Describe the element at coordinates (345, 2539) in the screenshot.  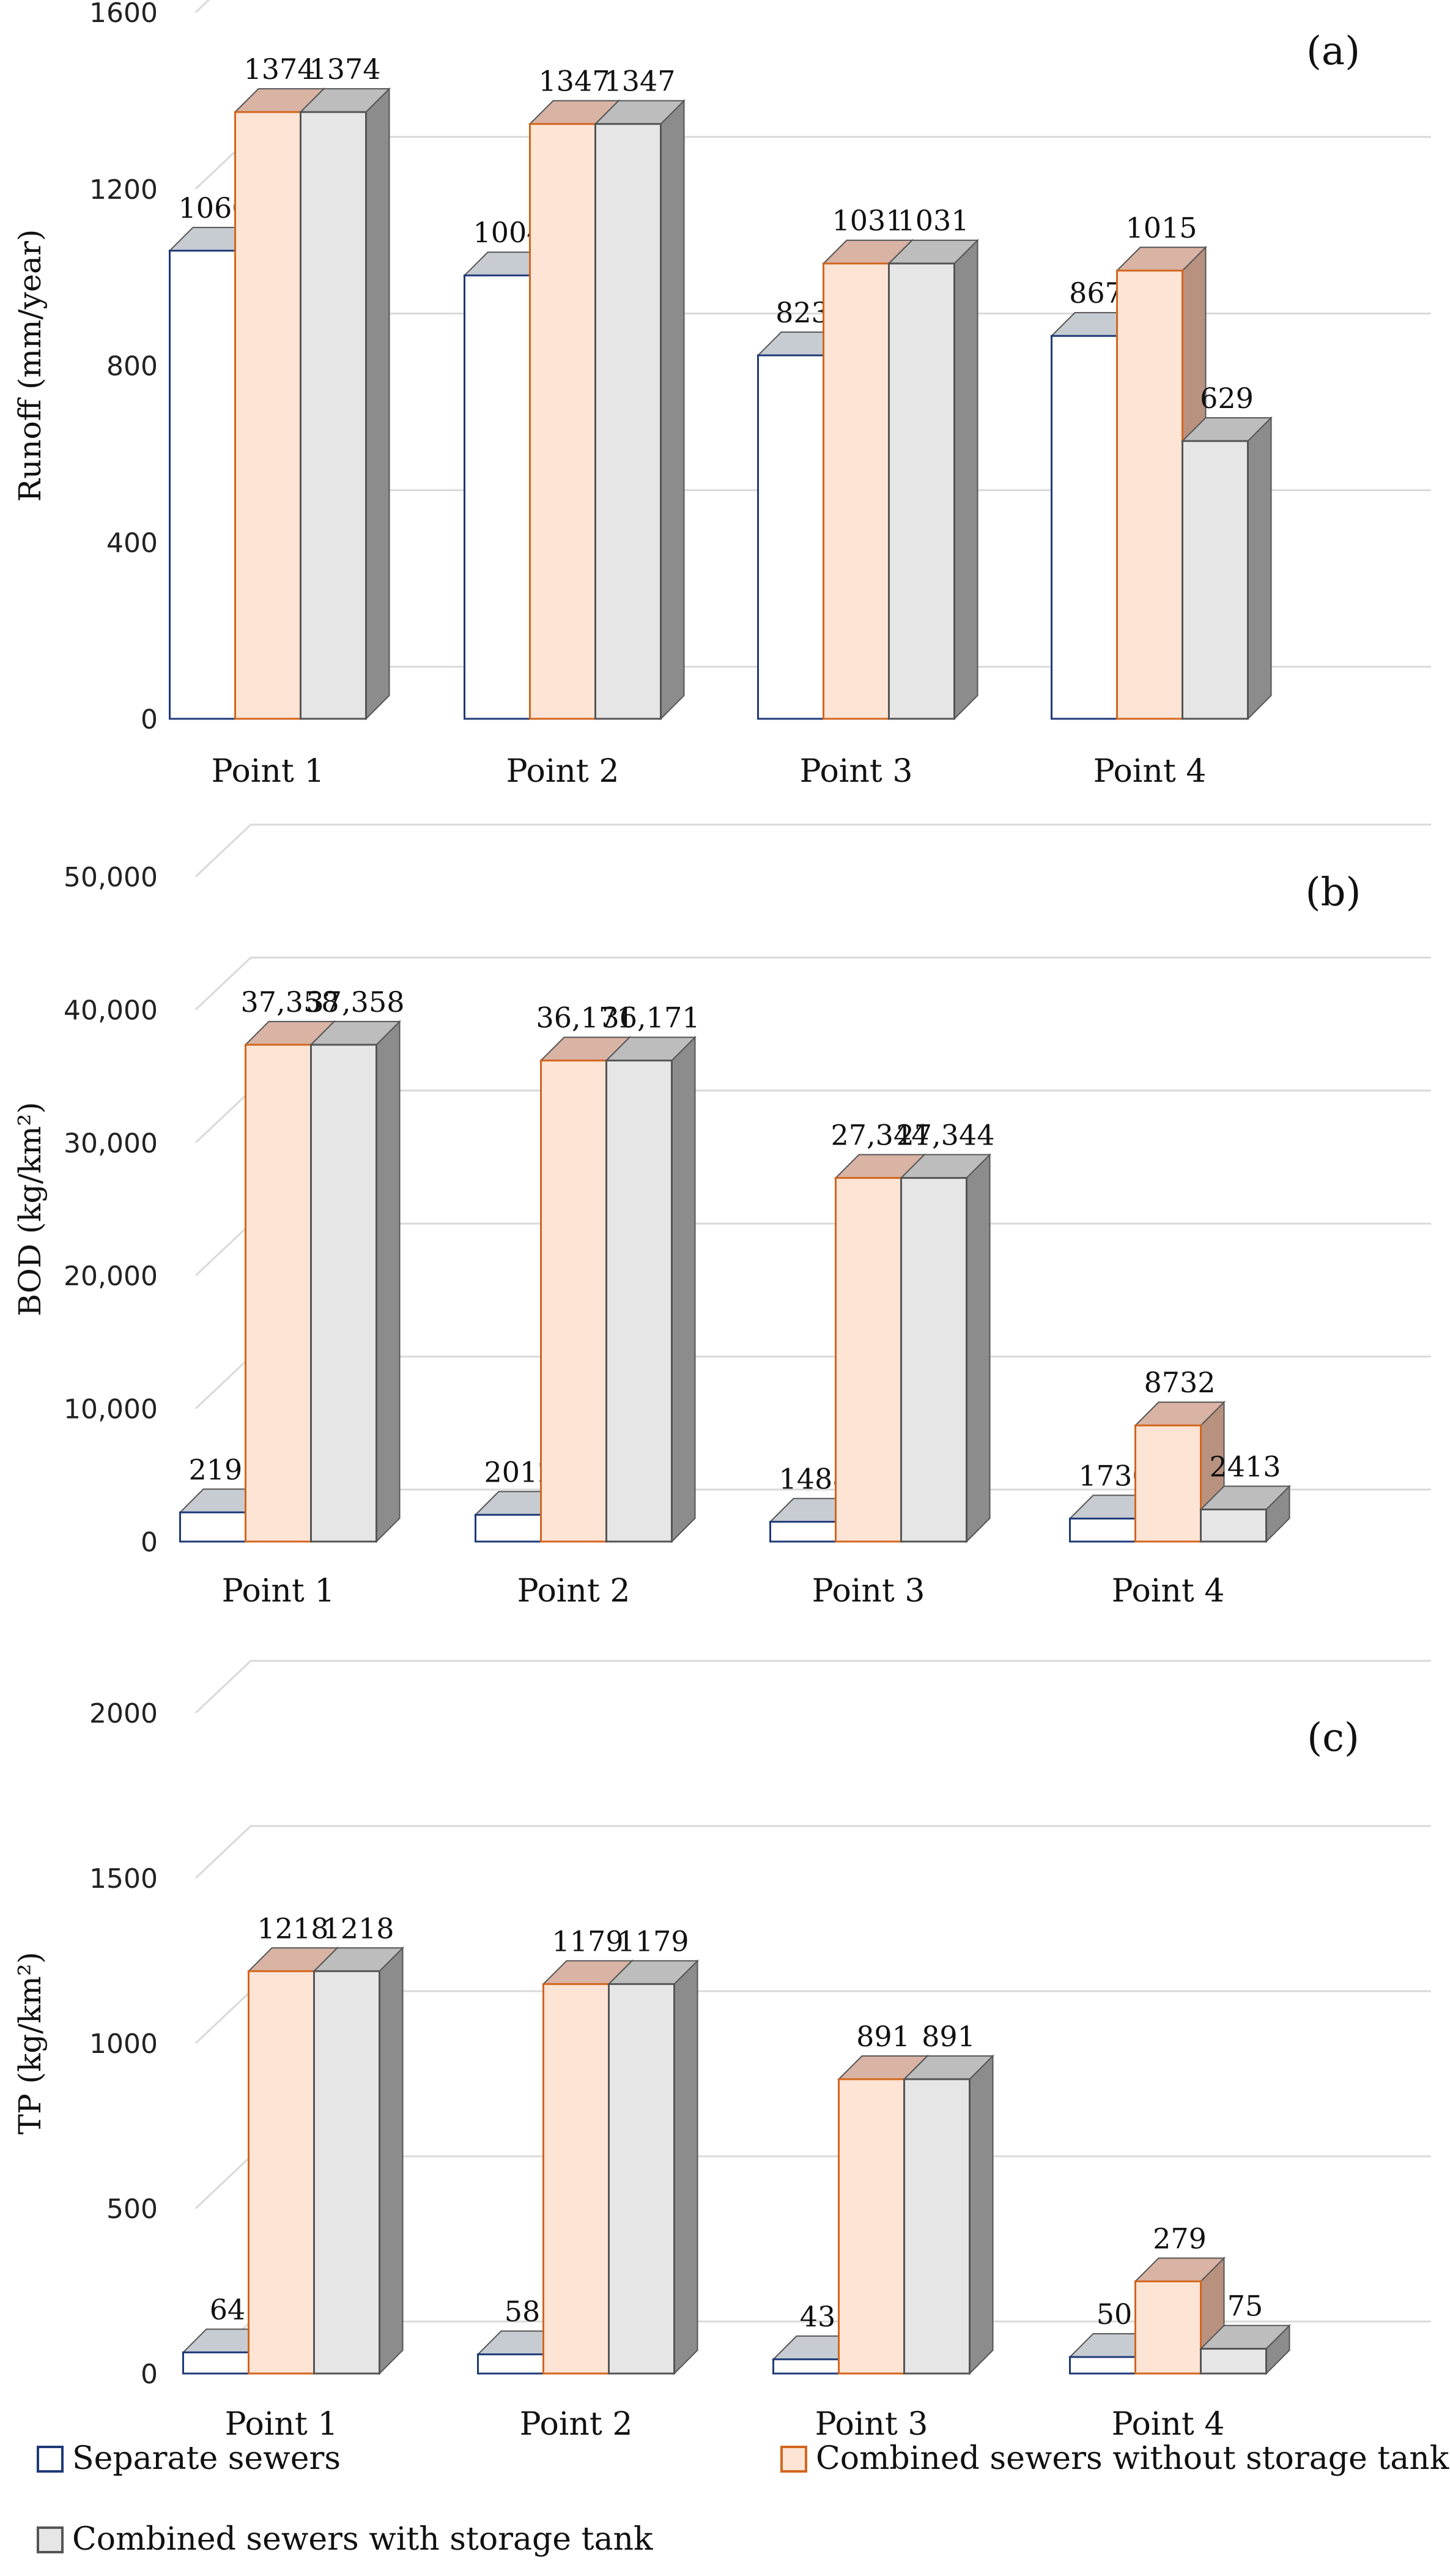
I see `legend-item-combined-sewers-with-storage-tank: Combined sewers with storage tank` at that location.